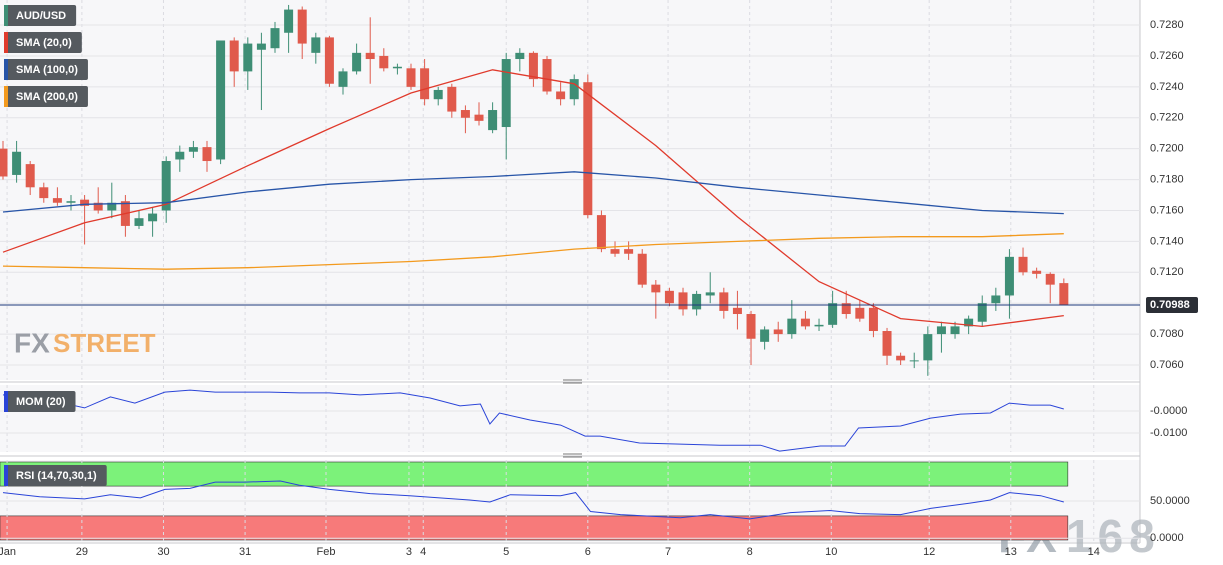 The height and width of the screenshot is (565, 1223). What do you see at coordinates (534, 528) in the screenshot?
I see `level-band` at bounding box center [534, 528].